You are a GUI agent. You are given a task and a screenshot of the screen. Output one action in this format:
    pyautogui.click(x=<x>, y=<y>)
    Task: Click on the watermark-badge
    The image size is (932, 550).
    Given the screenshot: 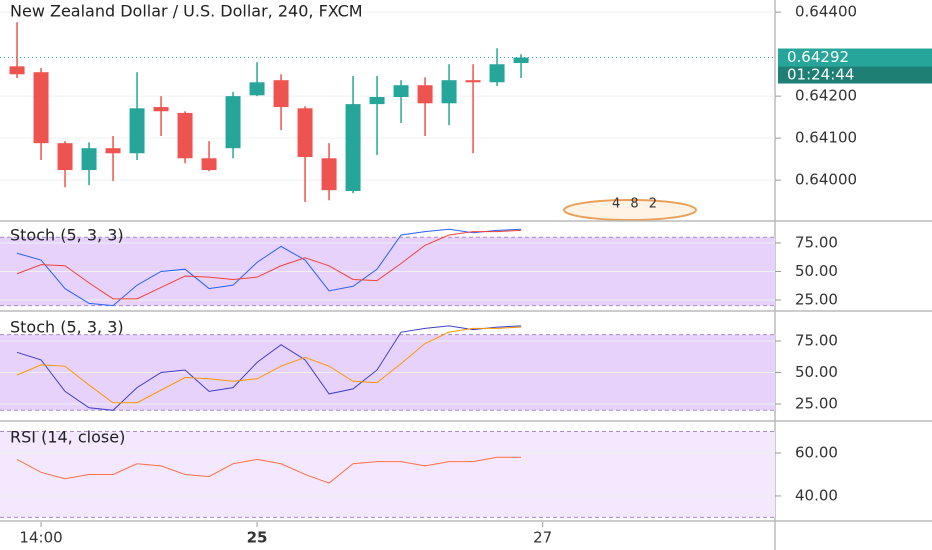 What is the action you would take?
    pyautogui.click(x=630, y=210)
    